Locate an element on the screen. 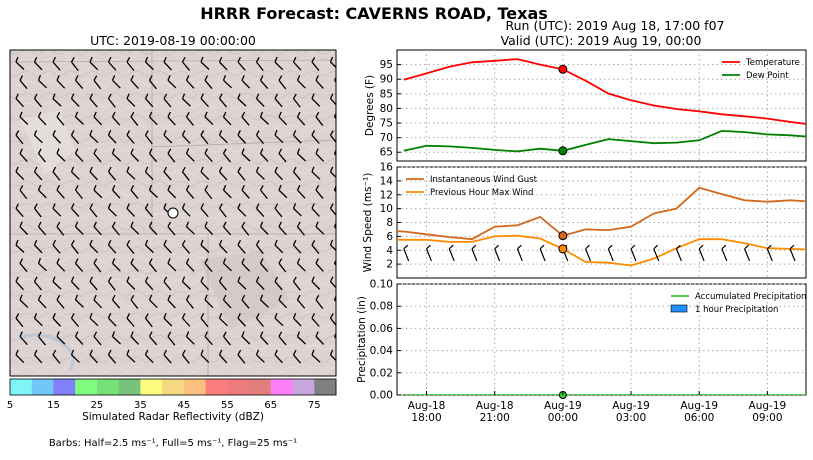 The height and width of the screenshot is (460, 813). reflectivity-colorbar: 5 15 25 35 45 55 65 75 is located at coordinates (172, 394).